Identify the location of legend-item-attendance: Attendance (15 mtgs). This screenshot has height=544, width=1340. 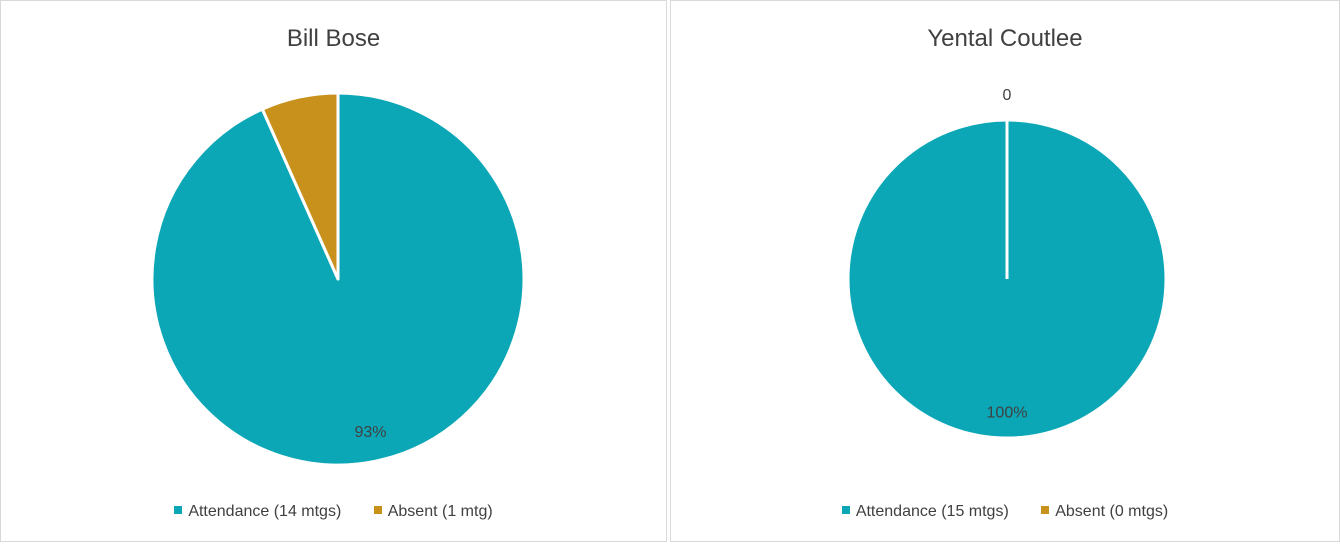
(925, 512).